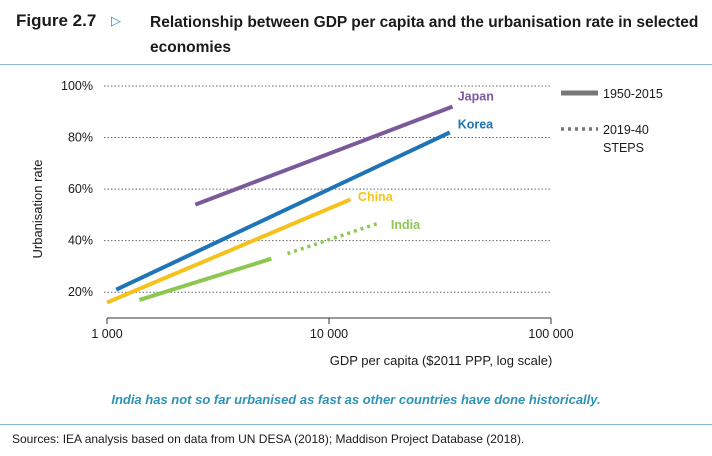 Image resolution: width=712 pixels, height=456 pixels. Describe the element at coordinates (324, 155) in the screenshot. I see `series-line-japan` at that location.